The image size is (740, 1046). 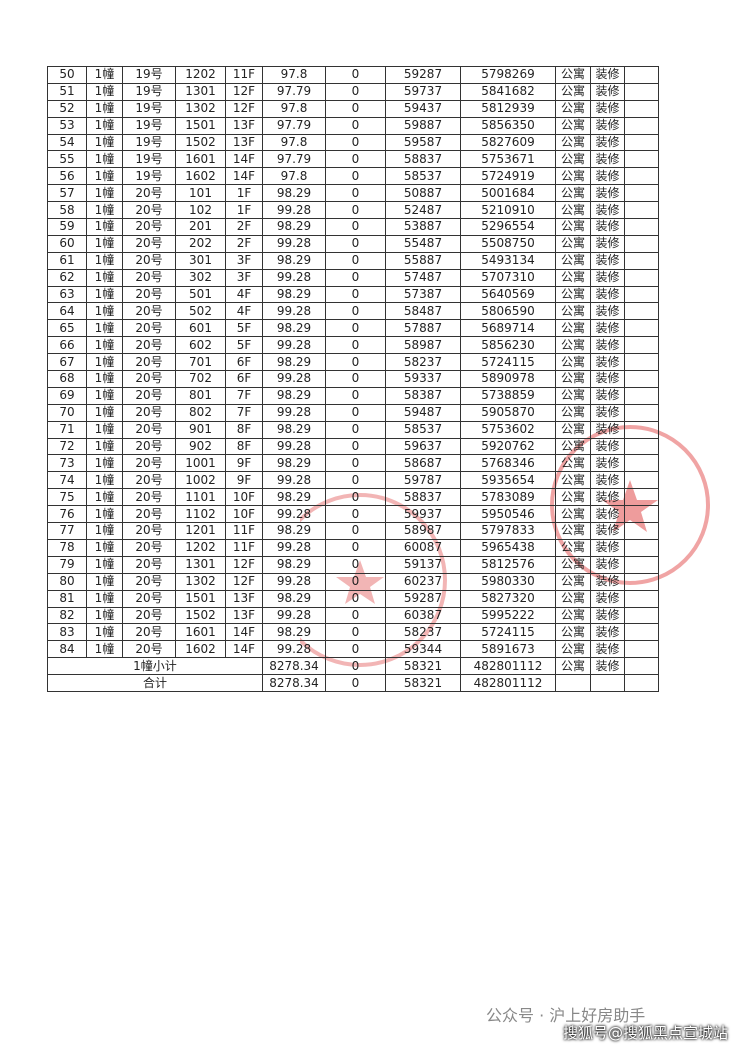 What do you see at coordinates (244, 514) in the screenshot?
I see `cell: 10F` at bounding box center [244, 514].